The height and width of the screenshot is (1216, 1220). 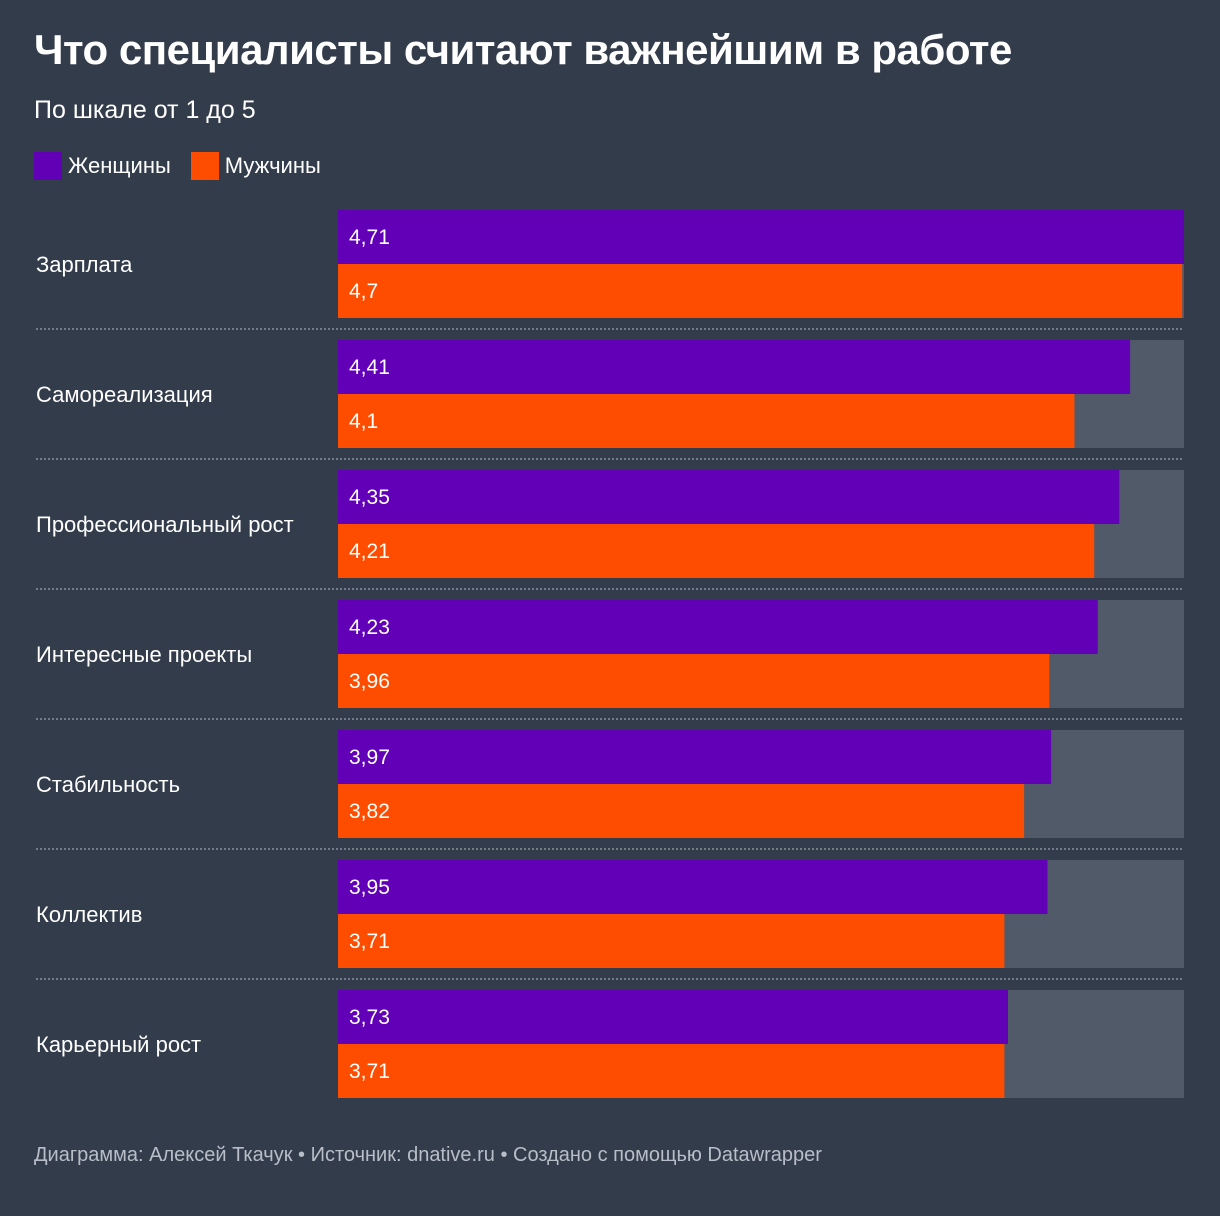 What do you see at coordinates (124, 394) in the screenshot?
I see `category-label: Самореализация` at bounding box center [124, 394].